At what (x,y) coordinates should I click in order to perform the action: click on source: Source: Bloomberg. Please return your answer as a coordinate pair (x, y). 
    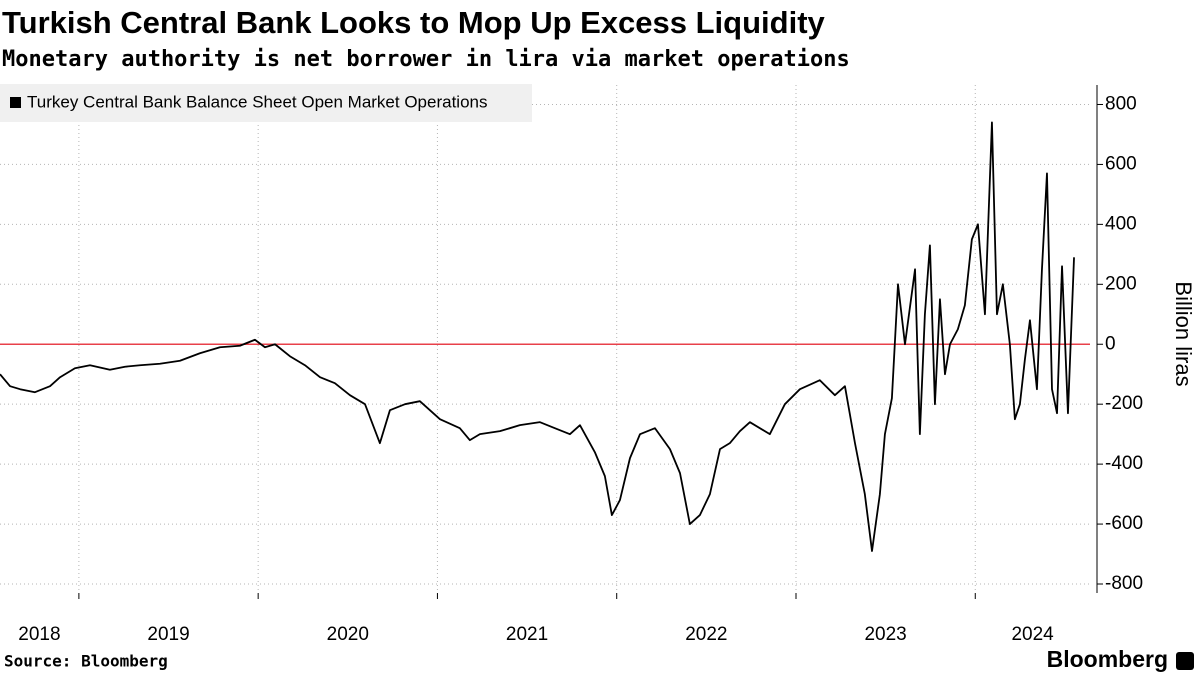
    Looking at the image, I should click on (86, 661).